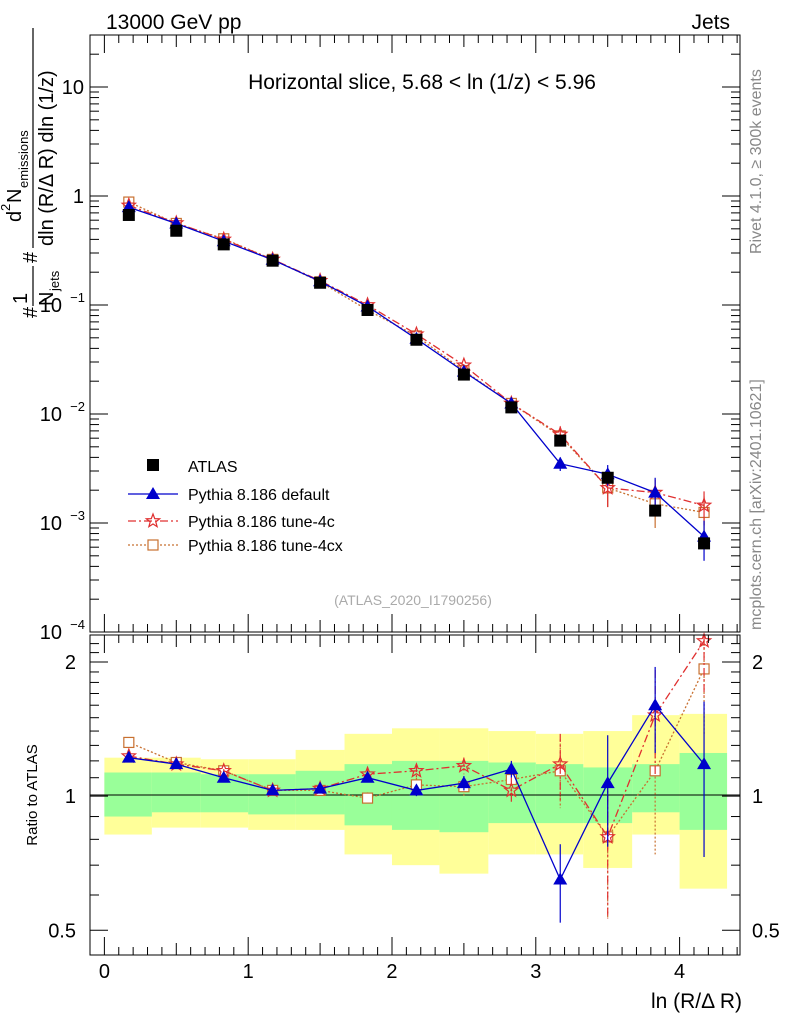  I want to click on y-tick-label: 1, so click(78, 197).